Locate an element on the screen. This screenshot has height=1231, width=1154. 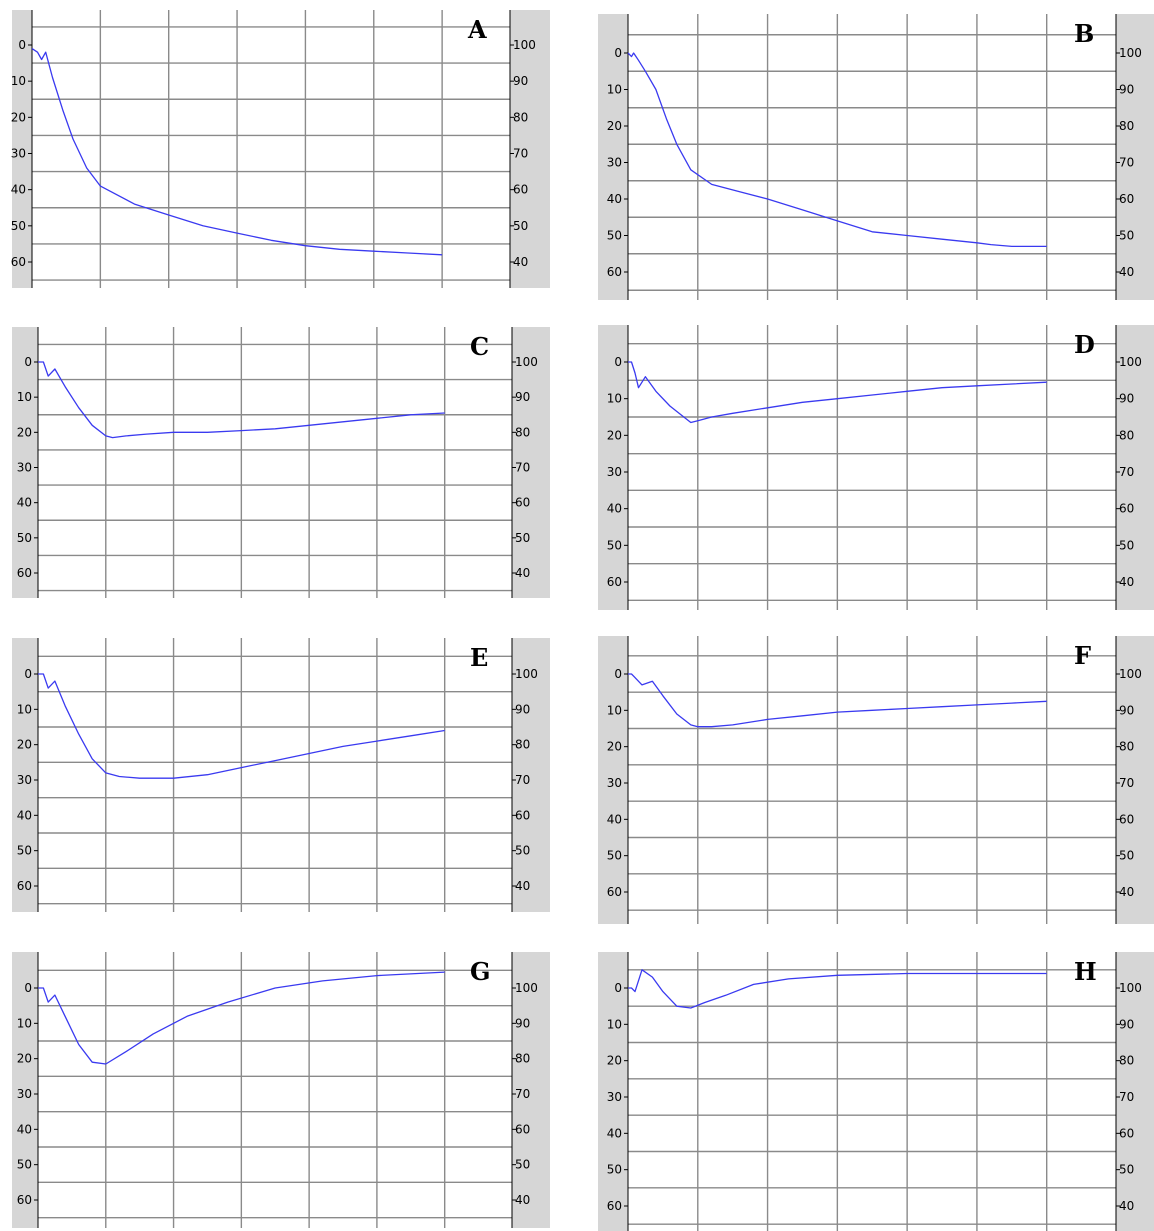
panel-d: 0 10 20 30 40 50 60 100 90 80 70 60 50 40 D is located at coordinates (876, 467).